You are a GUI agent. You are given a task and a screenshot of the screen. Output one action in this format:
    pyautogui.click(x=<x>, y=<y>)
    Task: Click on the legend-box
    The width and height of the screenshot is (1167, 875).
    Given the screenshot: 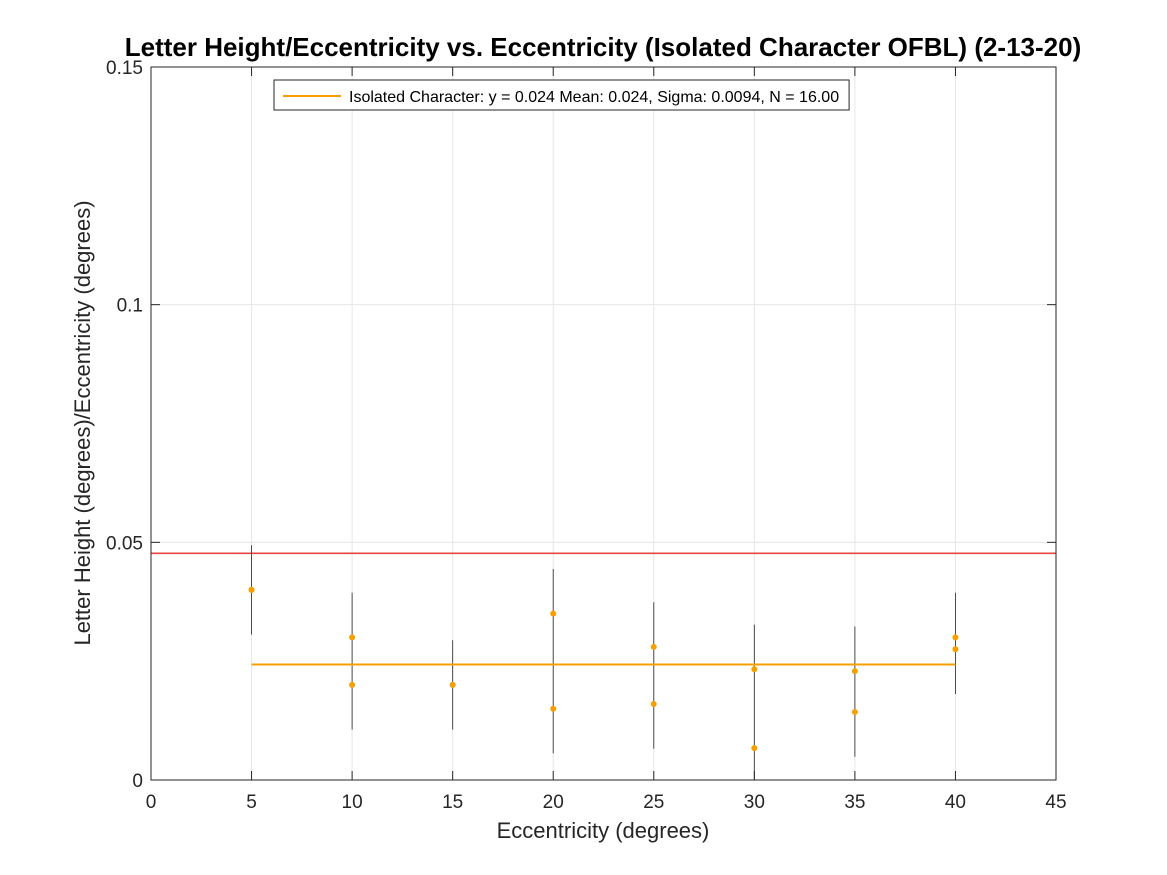 What is the action you would take?
    pyautogui.click(x=561, y=95)
    